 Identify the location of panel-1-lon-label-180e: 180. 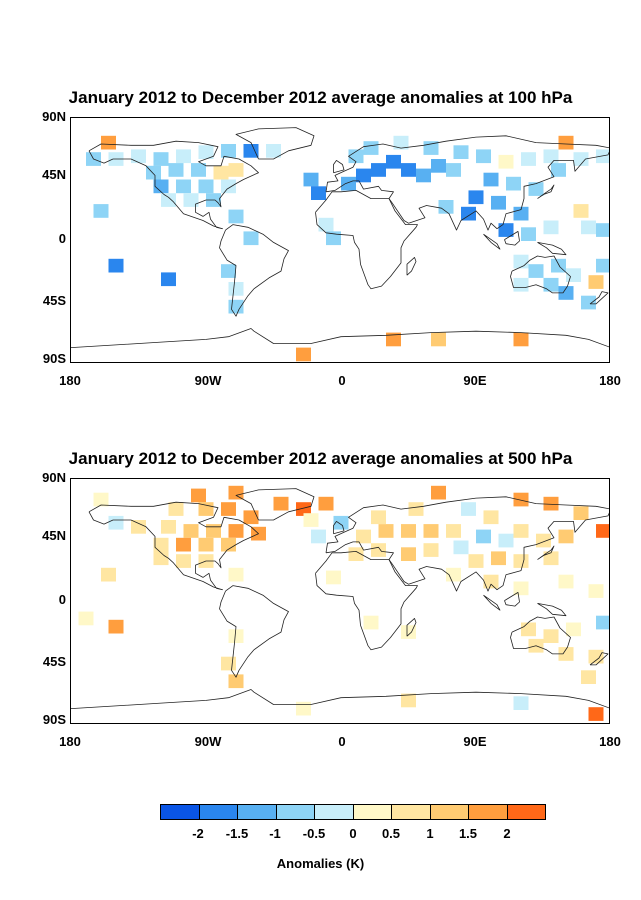
(610, 380).